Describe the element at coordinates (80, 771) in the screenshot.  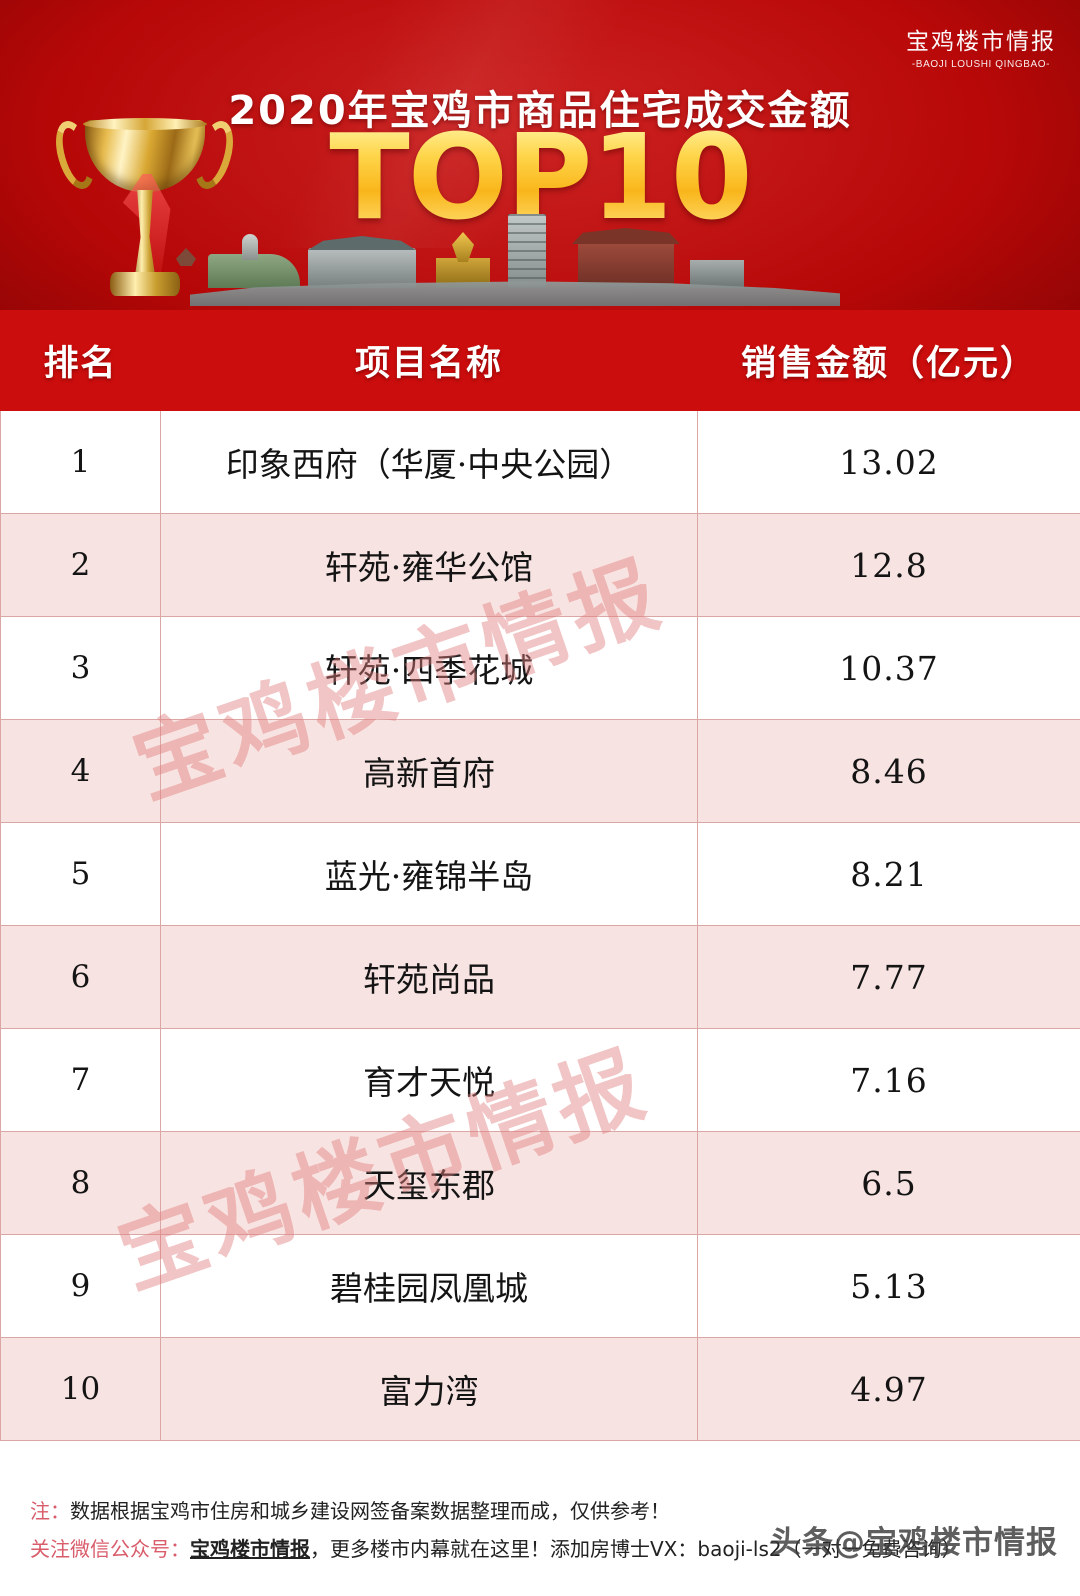
I see `cell-rank: 4` at that location.